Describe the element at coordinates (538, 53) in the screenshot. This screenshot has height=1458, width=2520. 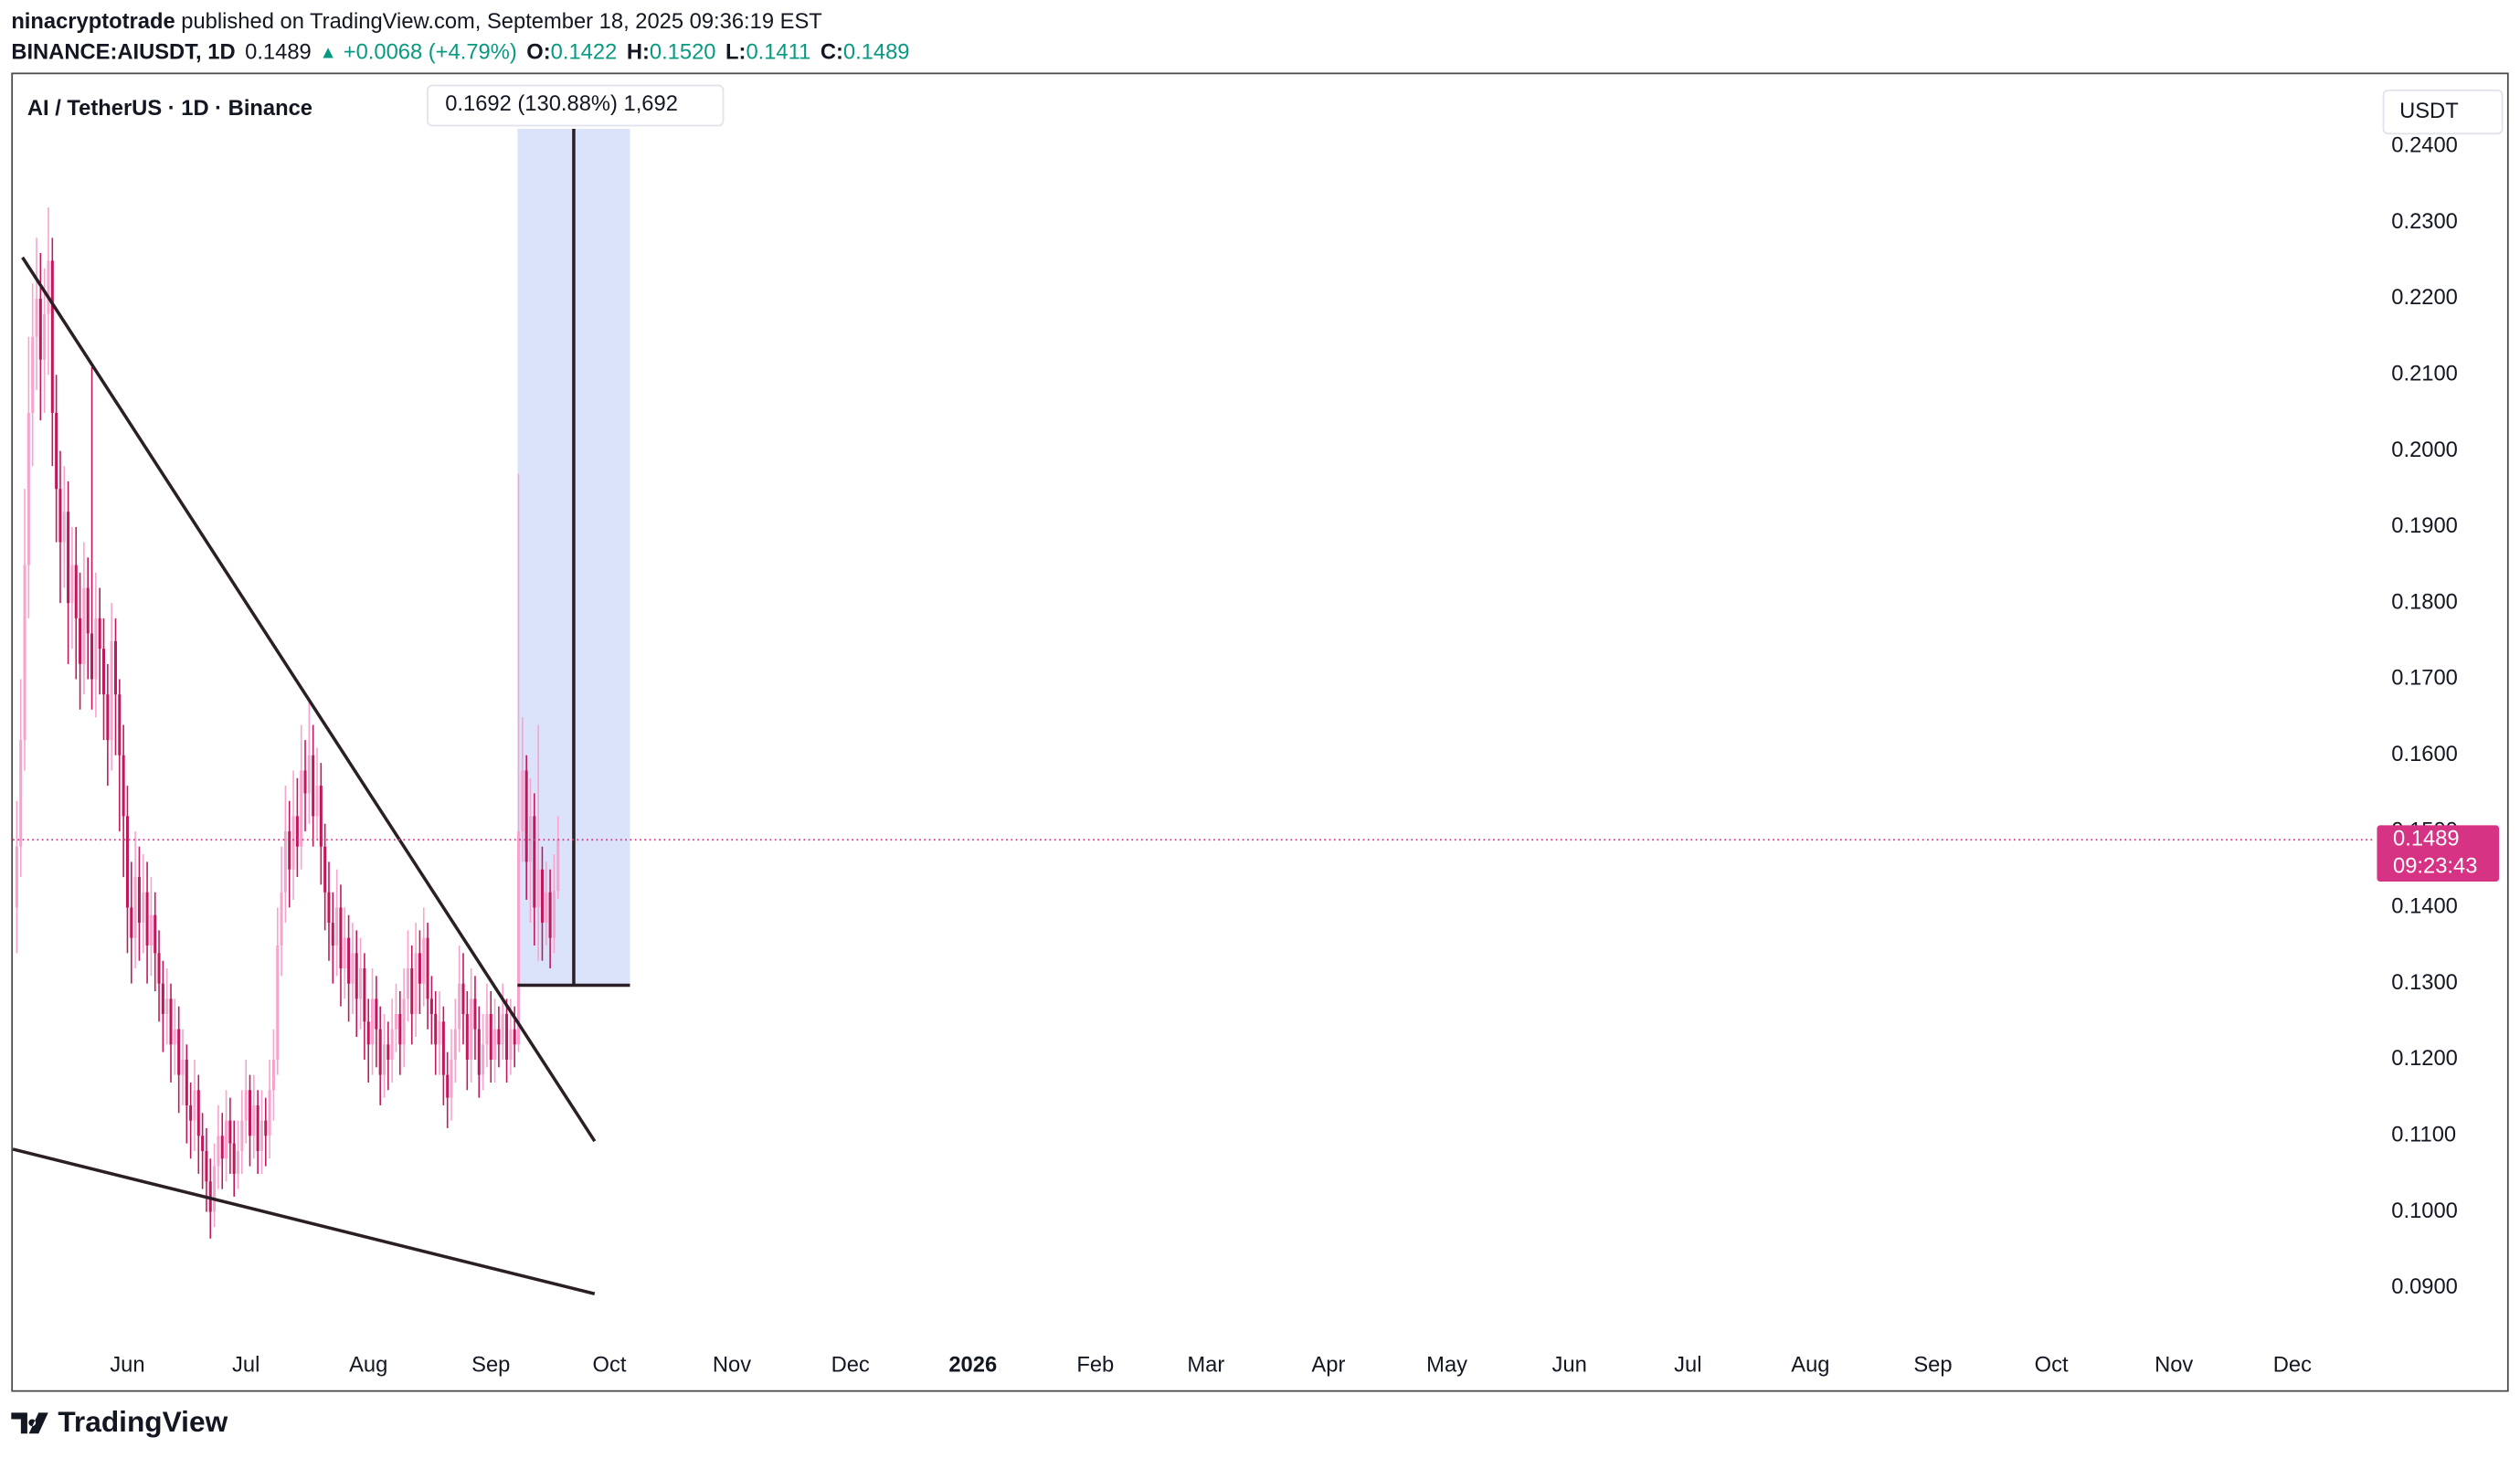
I see `o-label: O:` at that location.